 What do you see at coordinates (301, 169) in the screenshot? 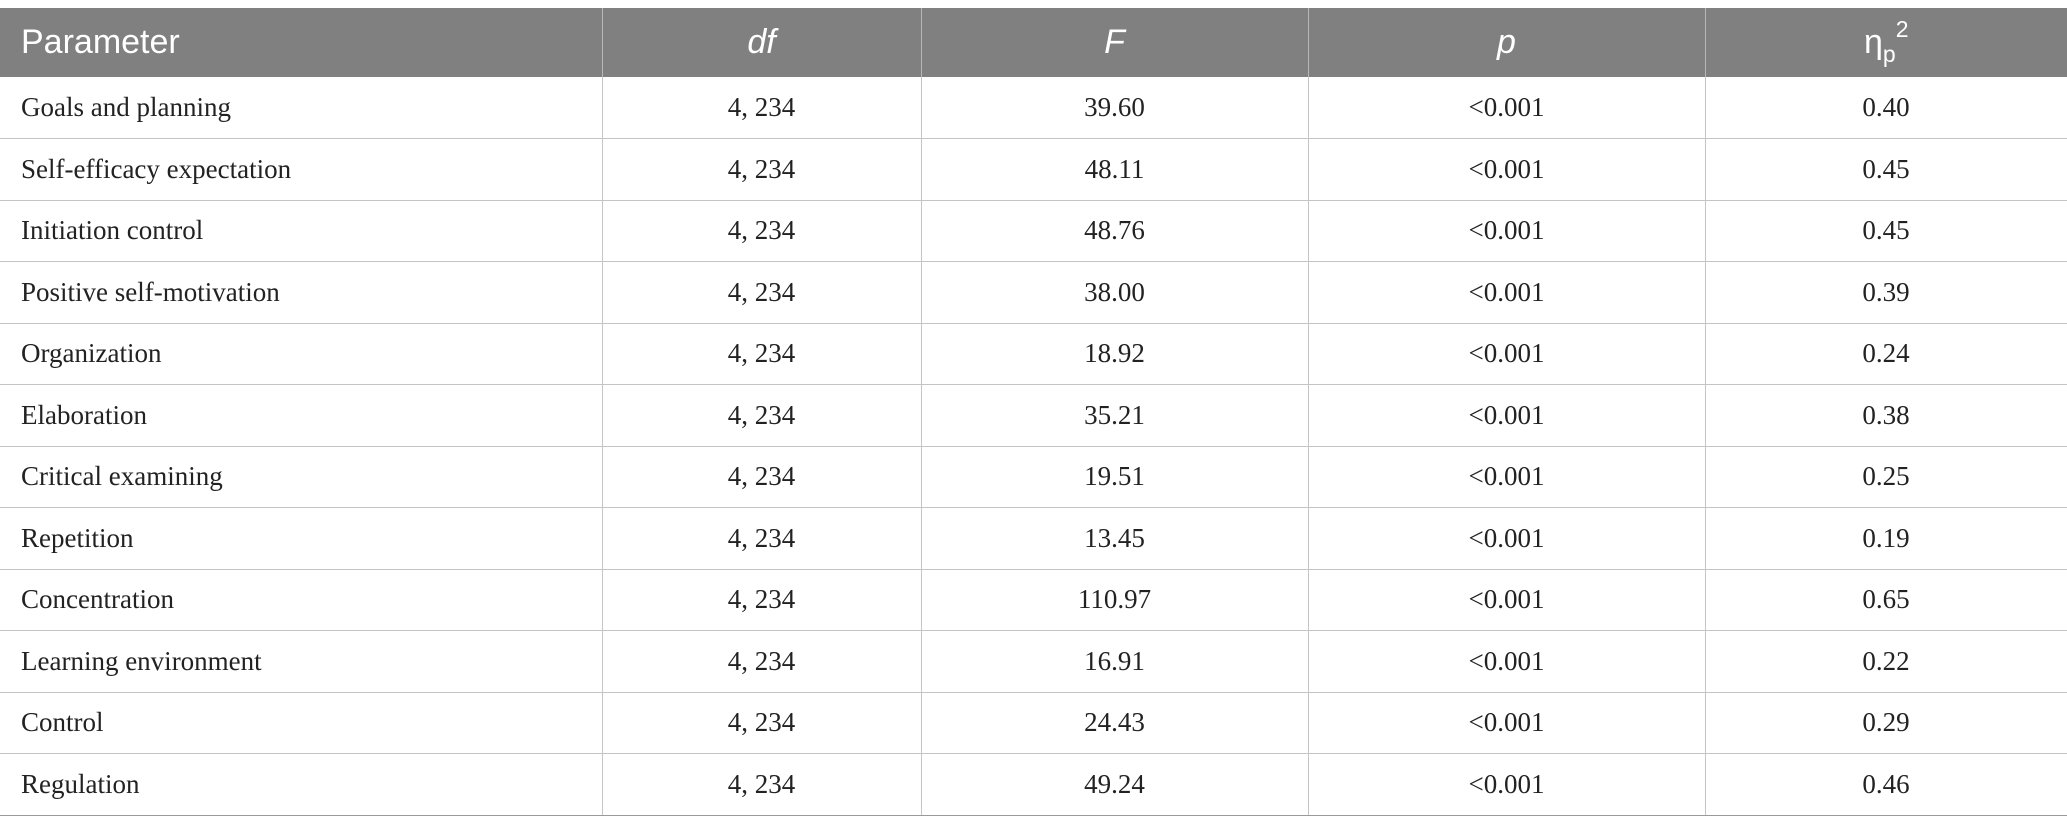
I see `cell-parameter: Self-efficacy expectation` at bounding box center [301, 169].